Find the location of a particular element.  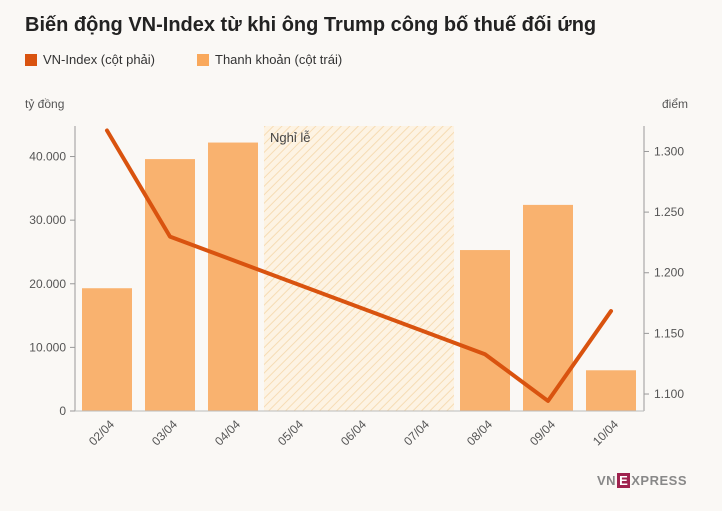

x-axis-tick-label: 06/04 is located at coordinates (353, 432).